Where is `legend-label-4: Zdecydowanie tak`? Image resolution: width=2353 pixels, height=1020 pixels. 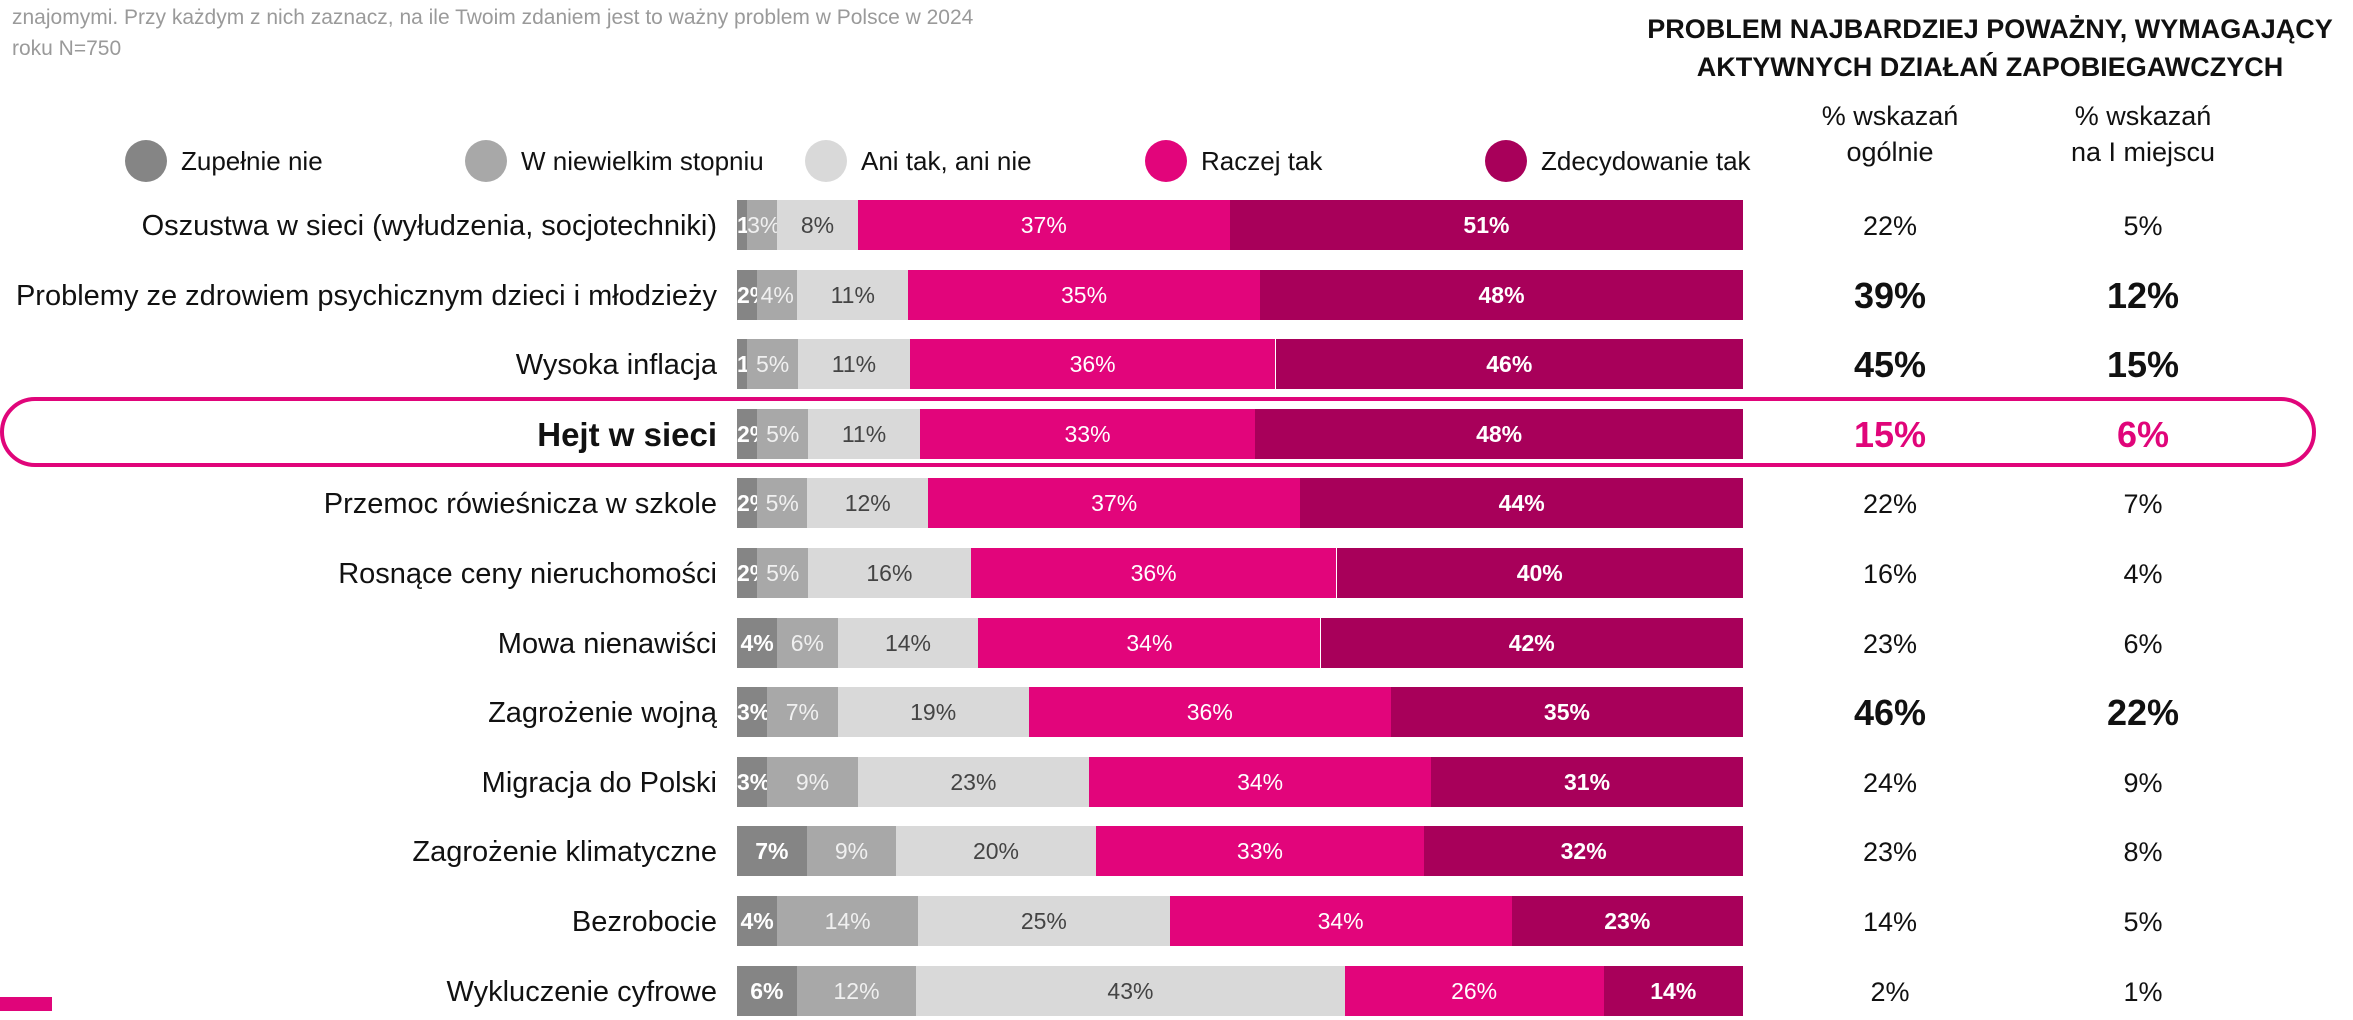 legend-label-4: Zdecydowanie tak is located at coordinates (1646, 160).